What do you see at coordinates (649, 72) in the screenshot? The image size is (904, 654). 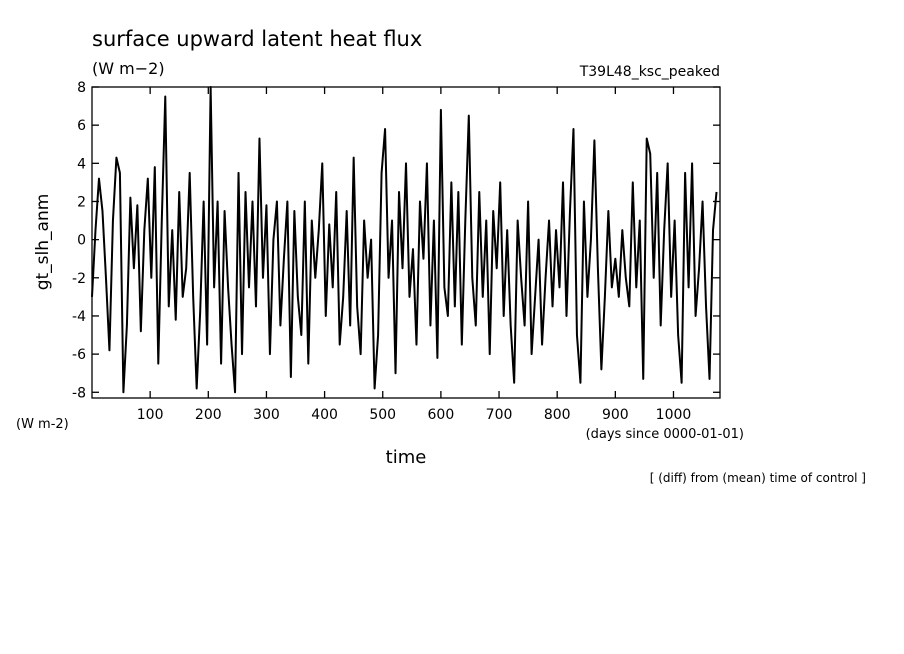 I see `run-label: T39L48_ksc_peaked` at bounding box center [649, 72].